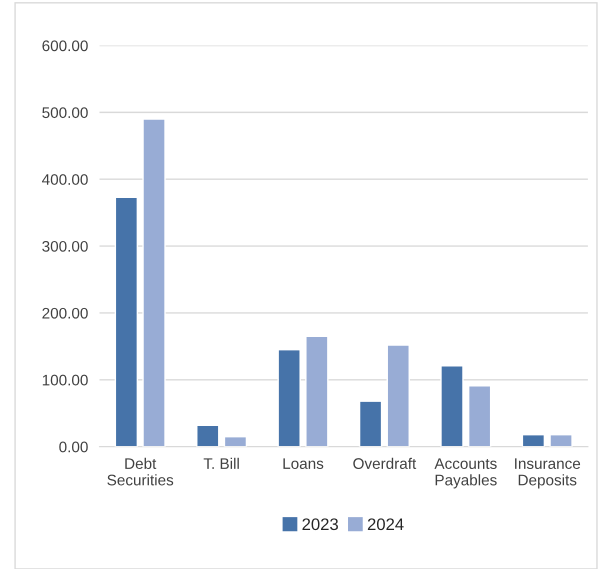 This screenshot has height=569, width=603. I want to click on legend-label: 2024, so click(386, 524).